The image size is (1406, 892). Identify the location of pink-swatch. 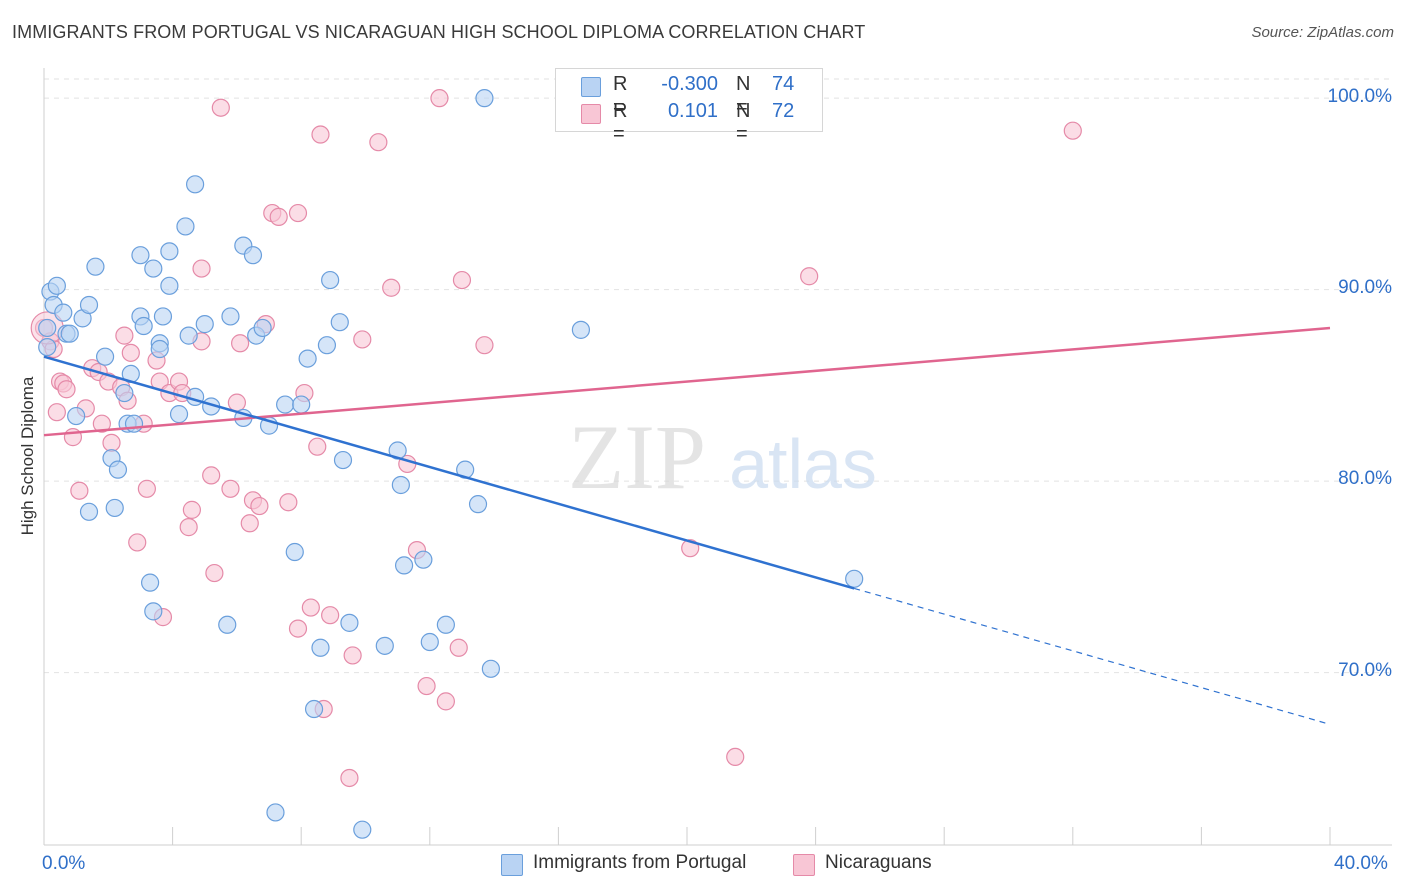
(591, 114).